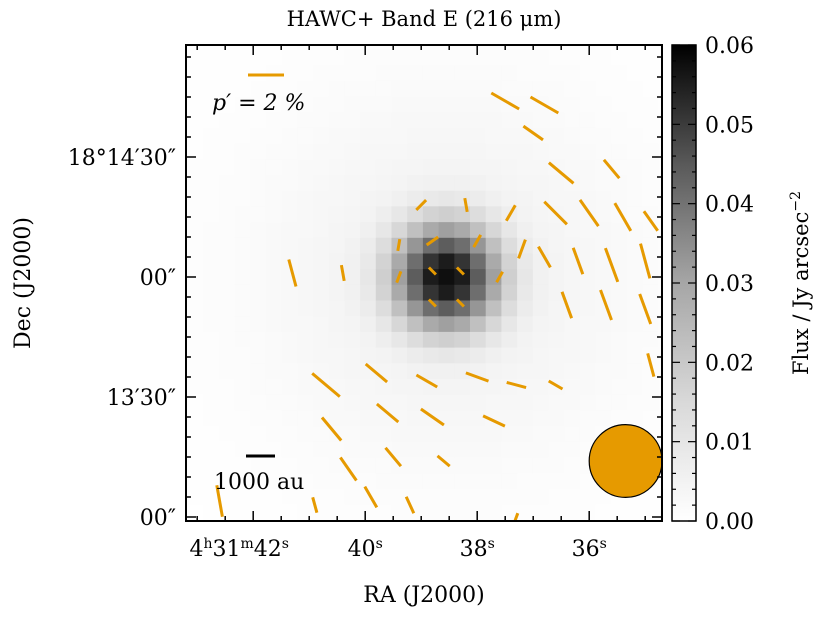 Image resolution: width=829 pixels, height=618 pixels. Describe the element at coordinates (625, 461) in the screenshot. I see `beam-ellipse` at that location.